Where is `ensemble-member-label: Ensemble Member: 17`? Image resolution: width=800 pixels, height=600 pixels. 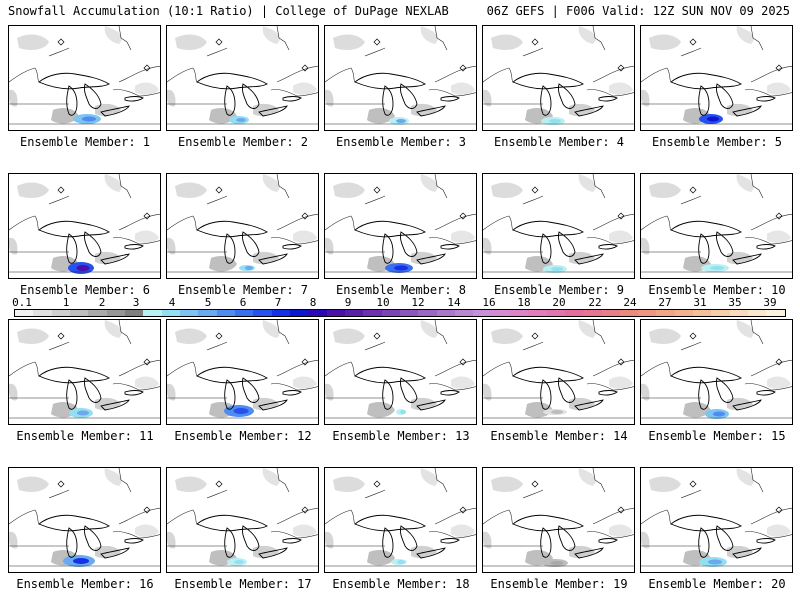 ensemble-member-label: Ensemble Member: 17 is located at coordinates (243, 584).